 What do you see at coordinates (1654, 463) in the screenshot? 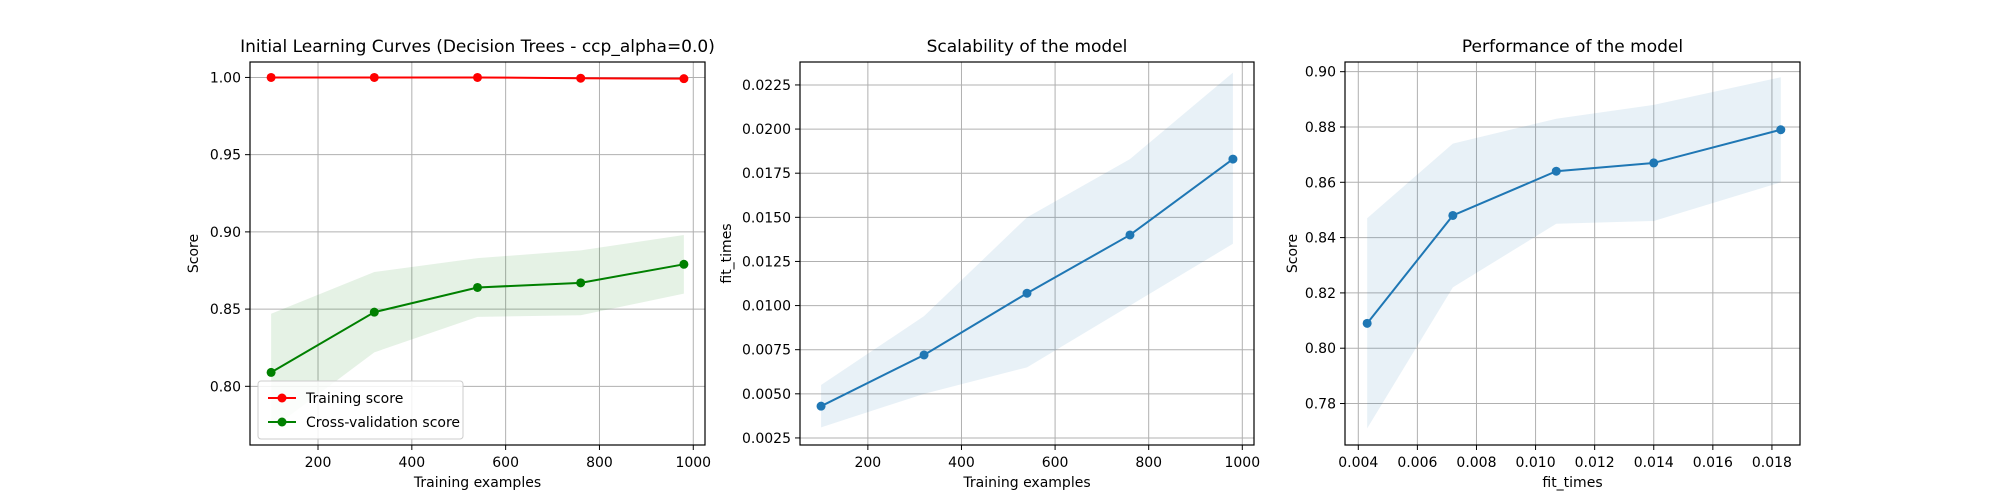
I see `x-tick-label: 0.014` at bounding box center [1654, 463].